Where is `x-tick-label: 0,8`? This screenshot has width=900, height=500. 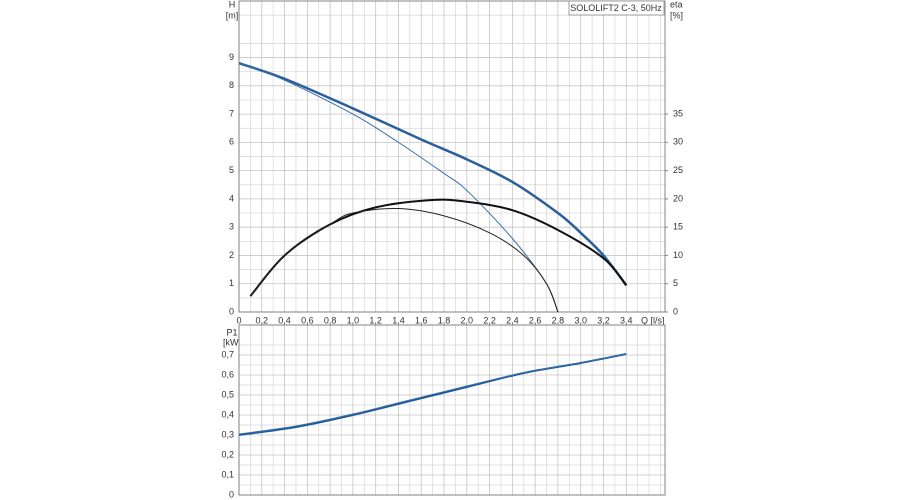
x-tick-label: 0,8 is located at coordinates (330, 320).